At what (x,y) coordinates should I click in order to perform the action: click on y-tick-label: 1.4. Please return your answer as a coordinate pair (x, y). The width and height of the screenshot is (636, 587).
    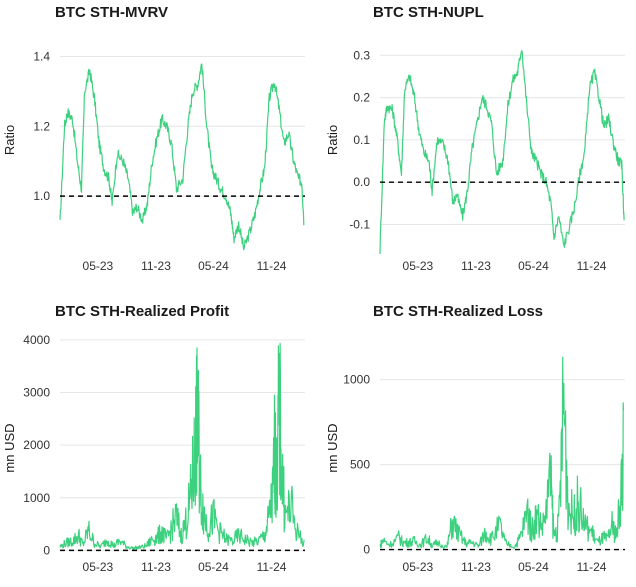
    Looking at the image, I should click on (41, 56).